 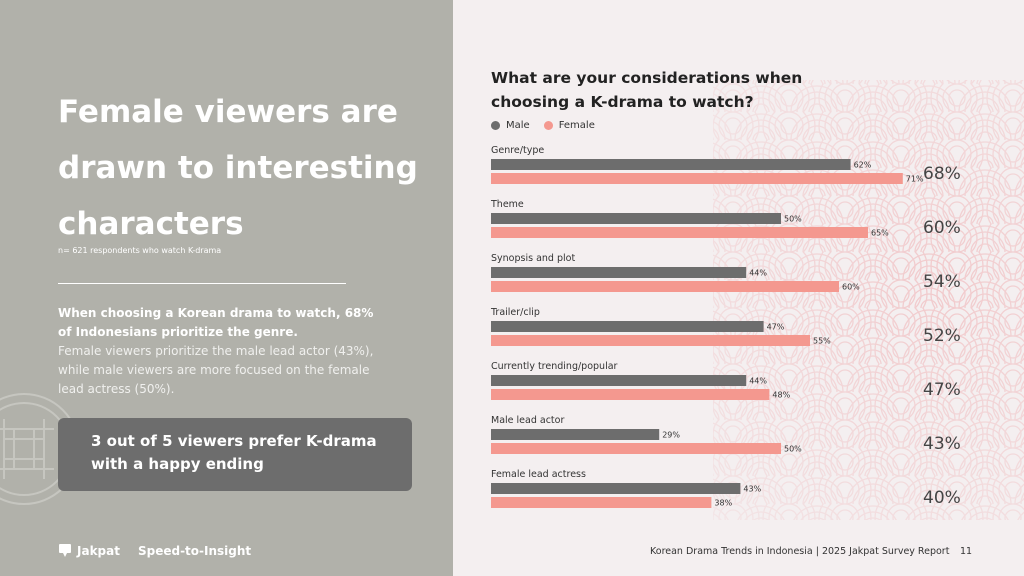 I want to click on page-number: 11, so click(x=966, y=551).